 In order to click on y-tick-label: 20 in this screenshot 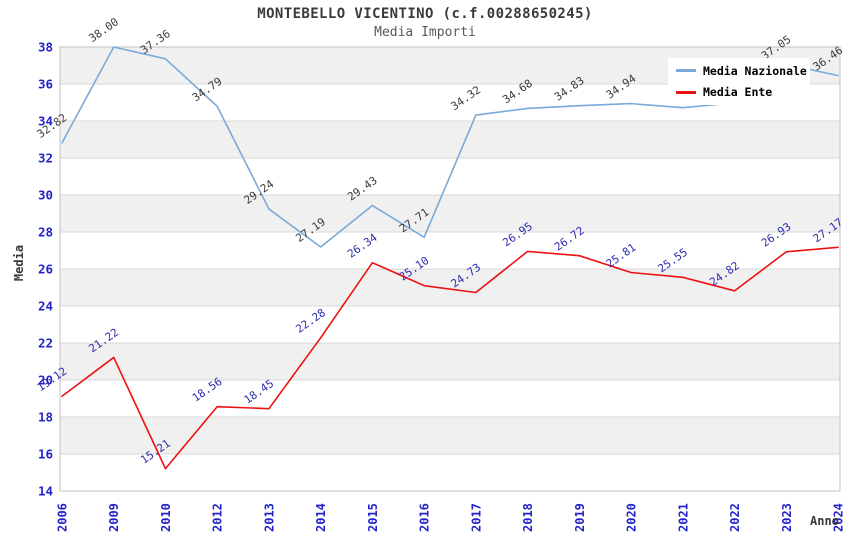, I will do `click(45, 380)`.